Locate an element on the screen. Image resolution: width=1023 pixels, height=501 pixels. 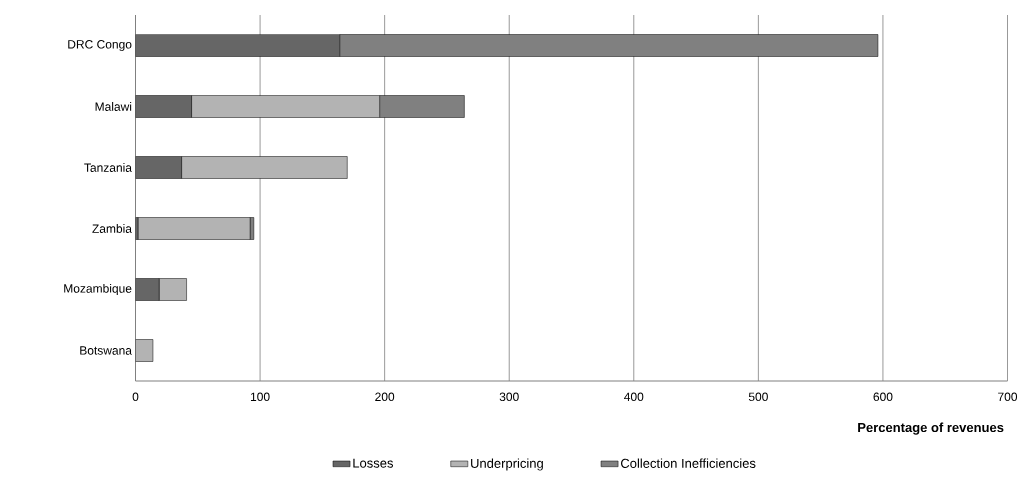
x-tick-label: 500 is located at coordinates (758, 397).